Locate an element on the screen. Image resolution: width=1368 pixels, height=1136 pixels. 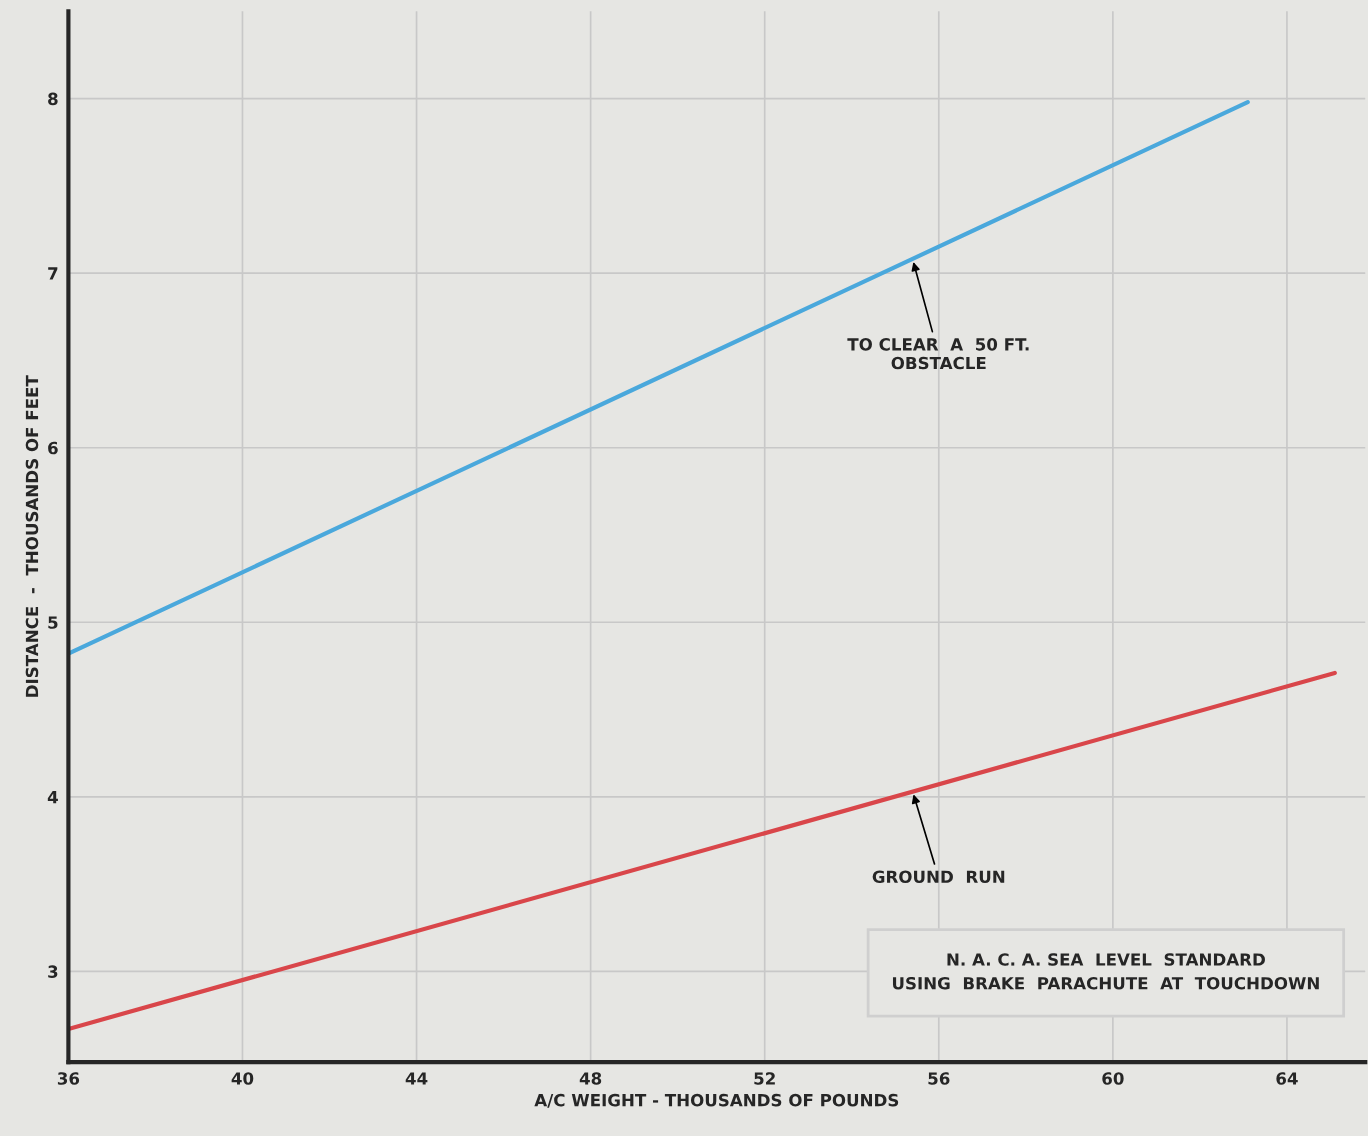
y-tick-label: 4 is located at coordinates (52, 797).